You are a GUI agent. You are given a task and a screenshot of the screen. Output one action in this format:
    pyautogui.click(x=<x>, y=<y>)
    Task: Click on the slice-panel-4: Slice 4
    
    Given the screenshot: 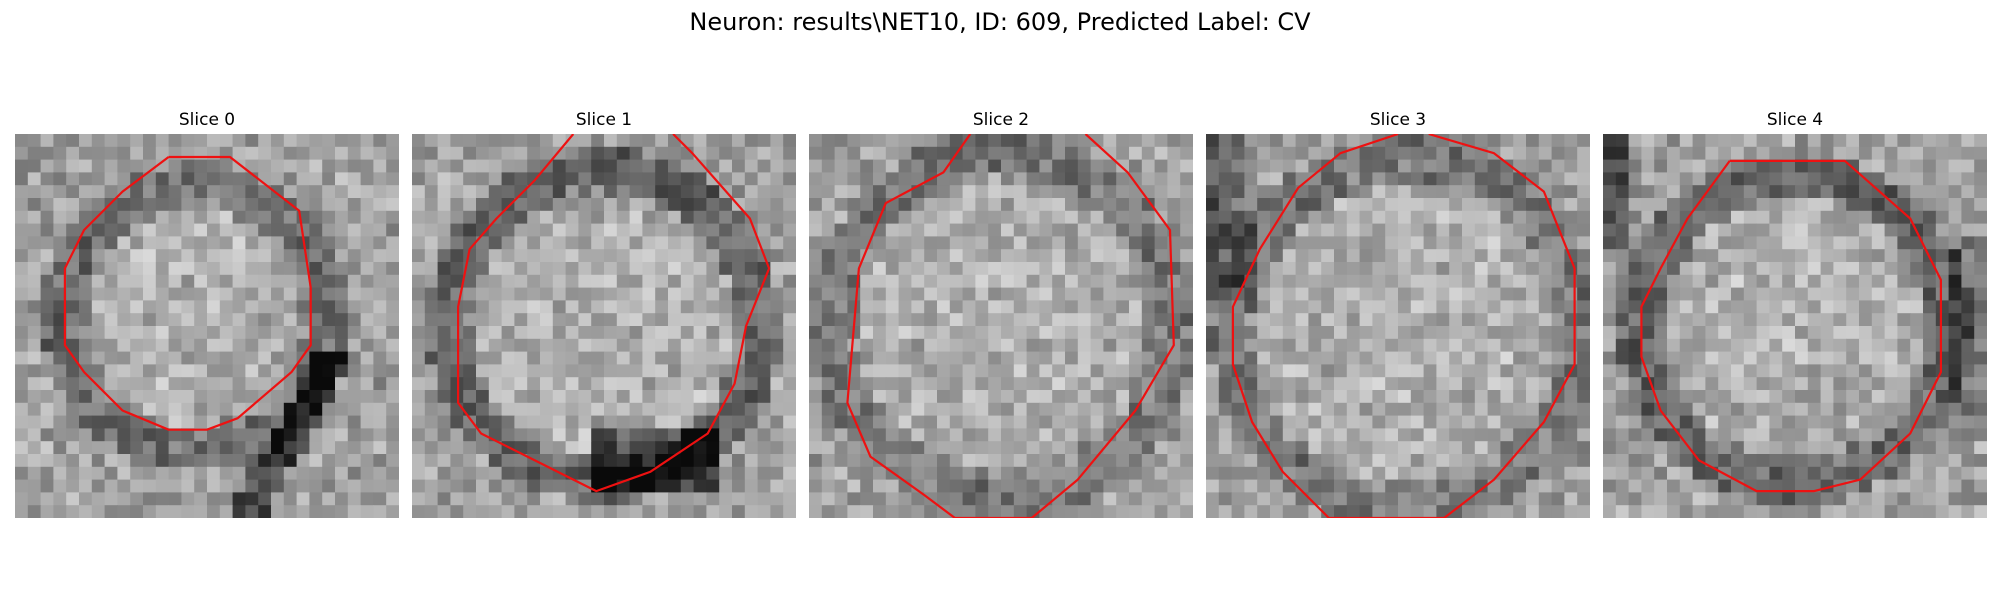 What is the action you would take?
    pyautogui.click(x=1795, y=313)
    